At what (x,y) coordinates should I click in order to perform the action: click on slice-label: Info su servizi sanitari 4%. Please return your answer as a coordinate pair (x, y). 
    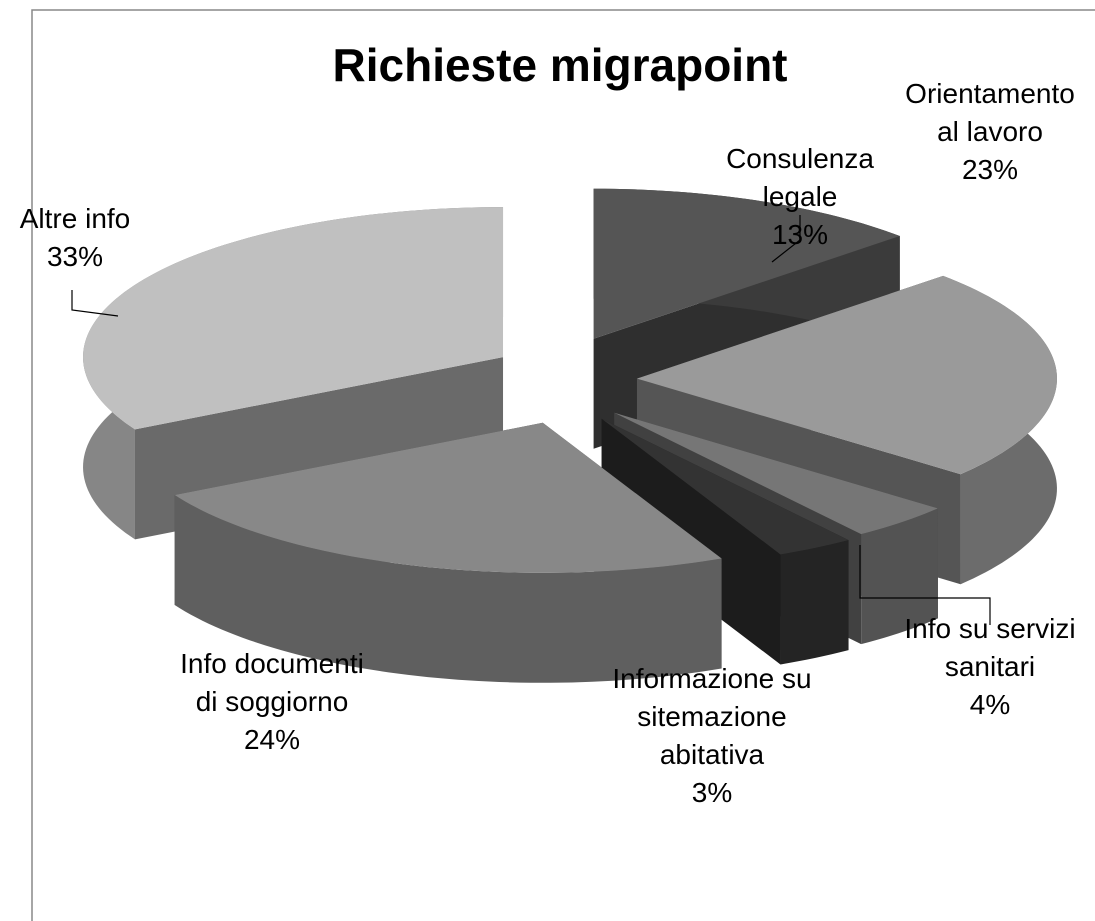
    Looking at the image, I should click on (990, 667).